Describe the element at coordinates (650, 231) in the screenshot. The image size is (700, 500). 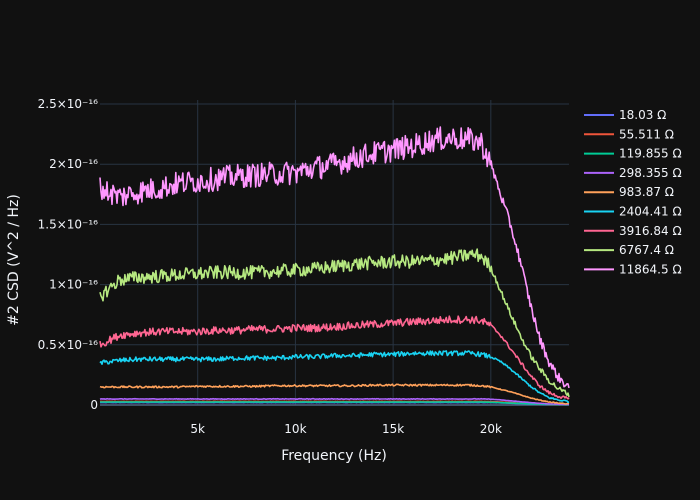
I see `legend-label: 3916.84 Ω` at that location.